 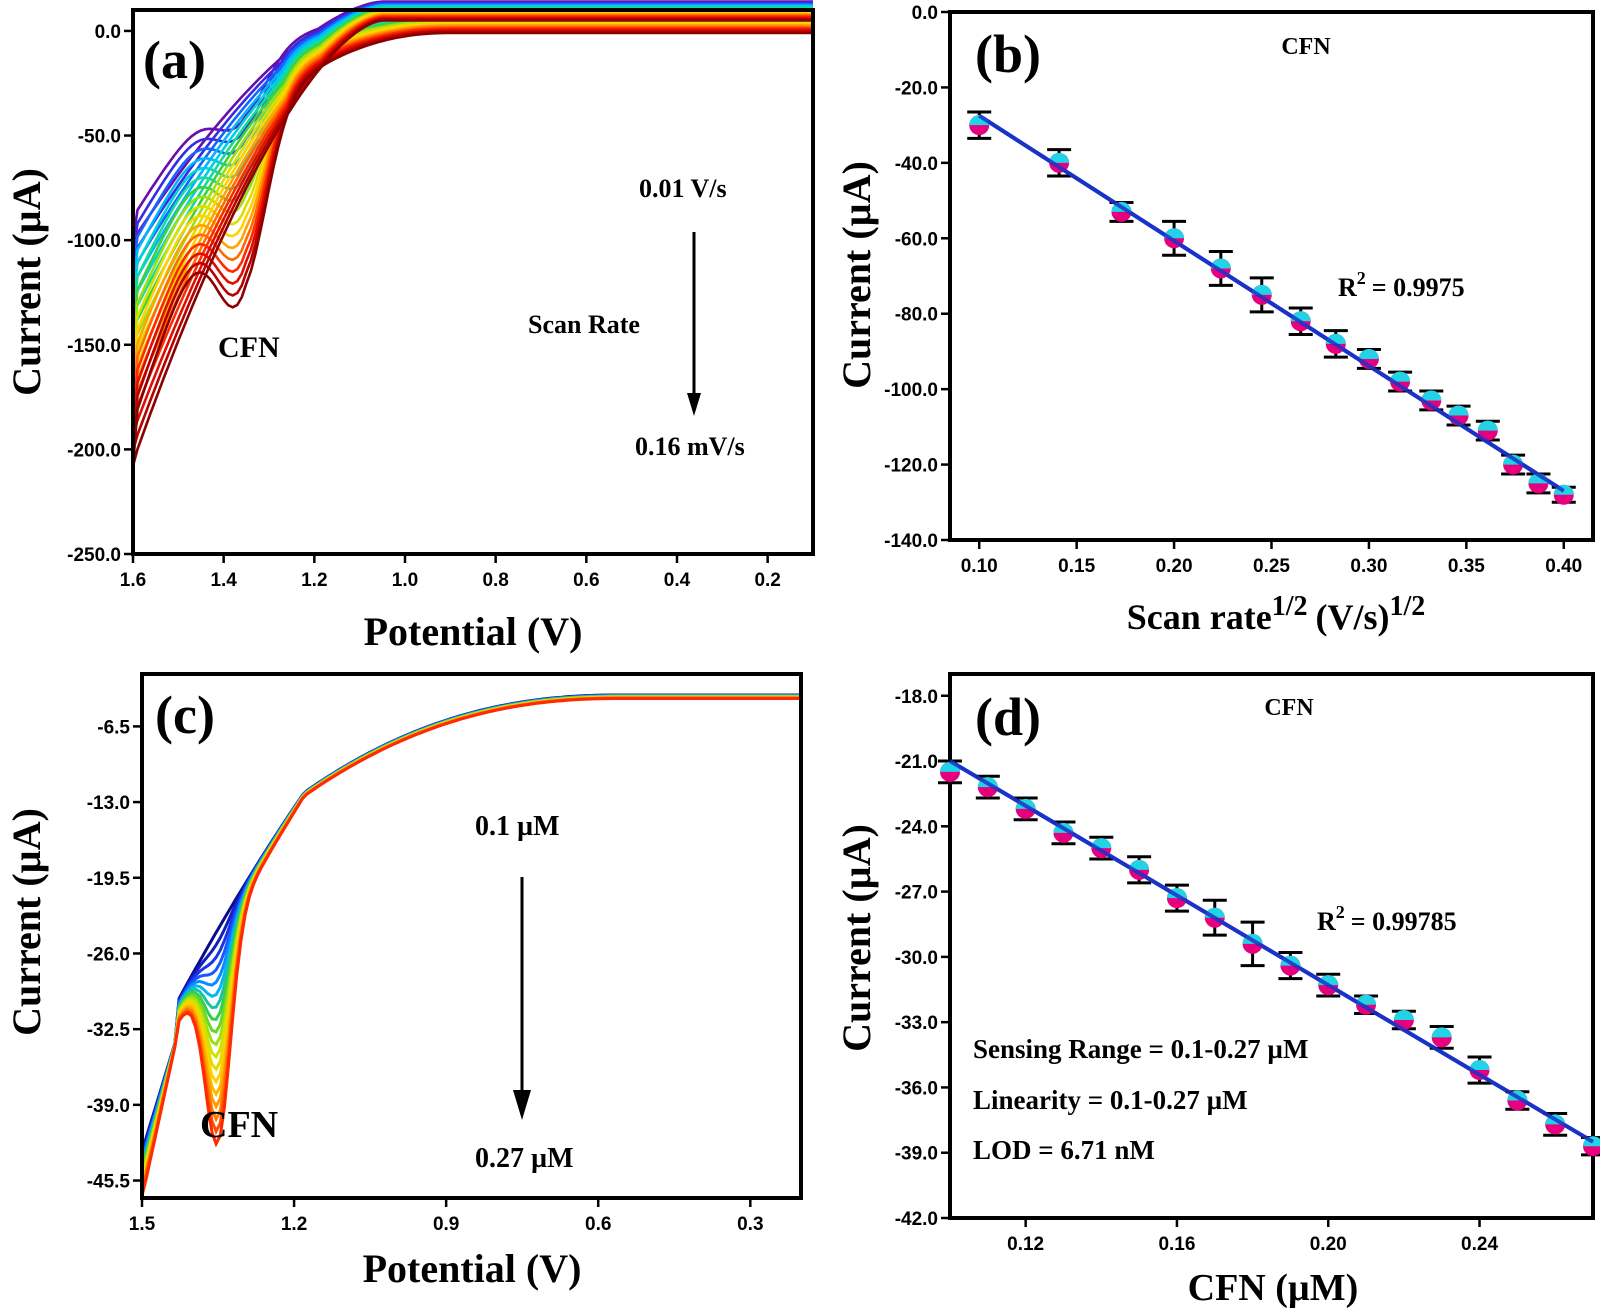 I want to click on panel-d-x-tick-label: 0.20, so click(x=1328, y=1244).